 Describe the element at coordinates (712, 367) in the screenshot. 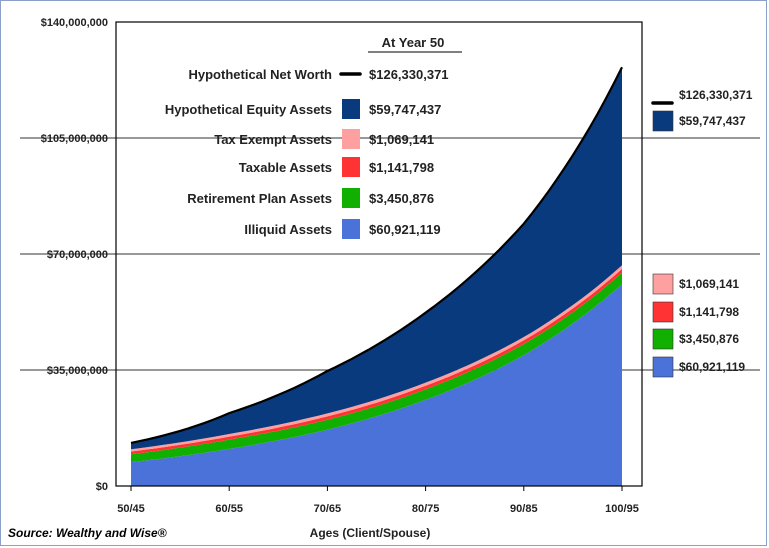

I see `right-value-label: $60,921,119` at that location.